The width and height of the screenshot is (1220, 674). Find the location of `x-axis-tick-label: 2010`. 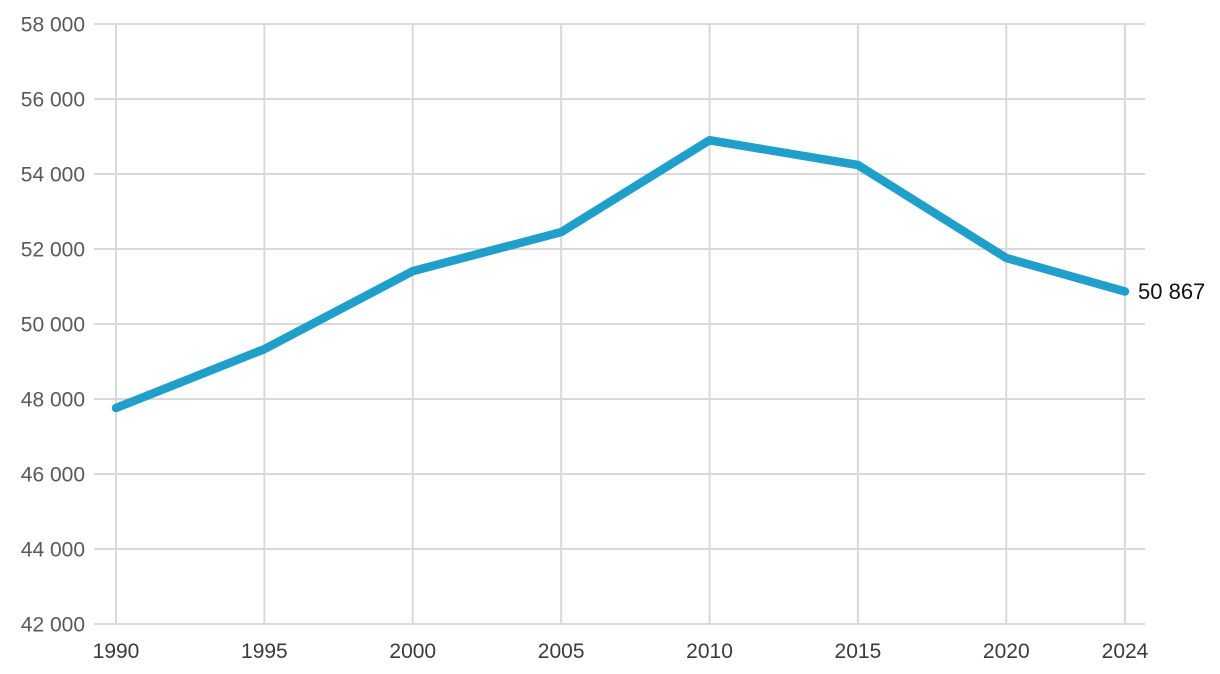

x-axis-tick-label: 2010 is located at coordinates (709, 651).